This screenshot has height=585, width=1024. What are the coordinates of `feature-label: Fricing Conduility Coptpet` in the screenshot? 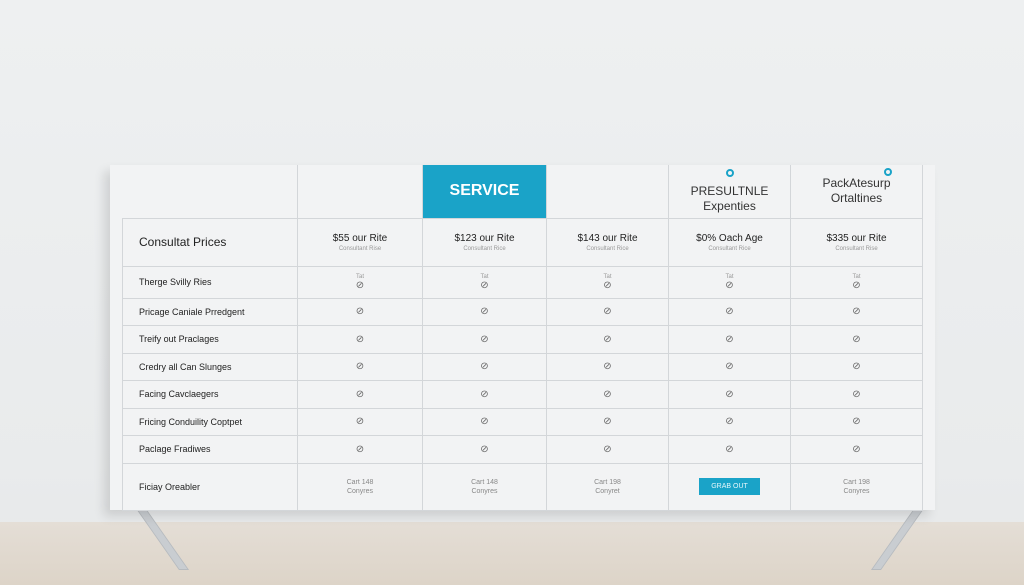 It's located at (210, 421).